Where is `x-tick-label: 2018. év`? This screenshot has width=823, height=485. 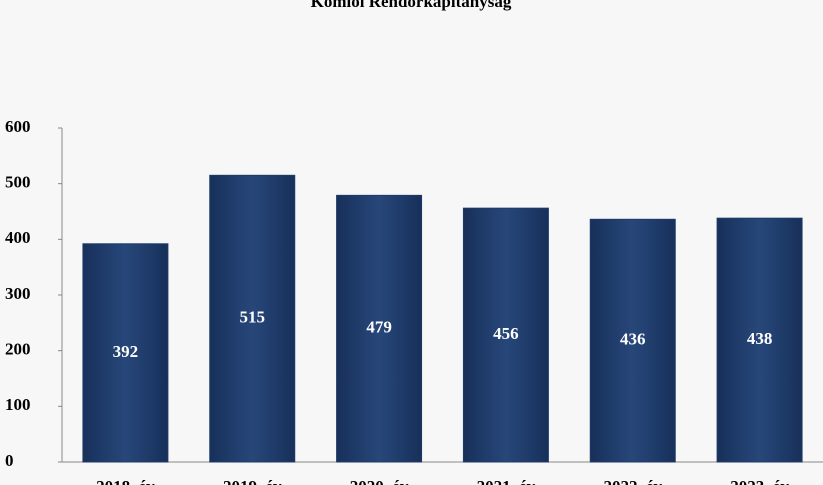
x-tick-label: 2018. év is located at coordinates (125, 481).